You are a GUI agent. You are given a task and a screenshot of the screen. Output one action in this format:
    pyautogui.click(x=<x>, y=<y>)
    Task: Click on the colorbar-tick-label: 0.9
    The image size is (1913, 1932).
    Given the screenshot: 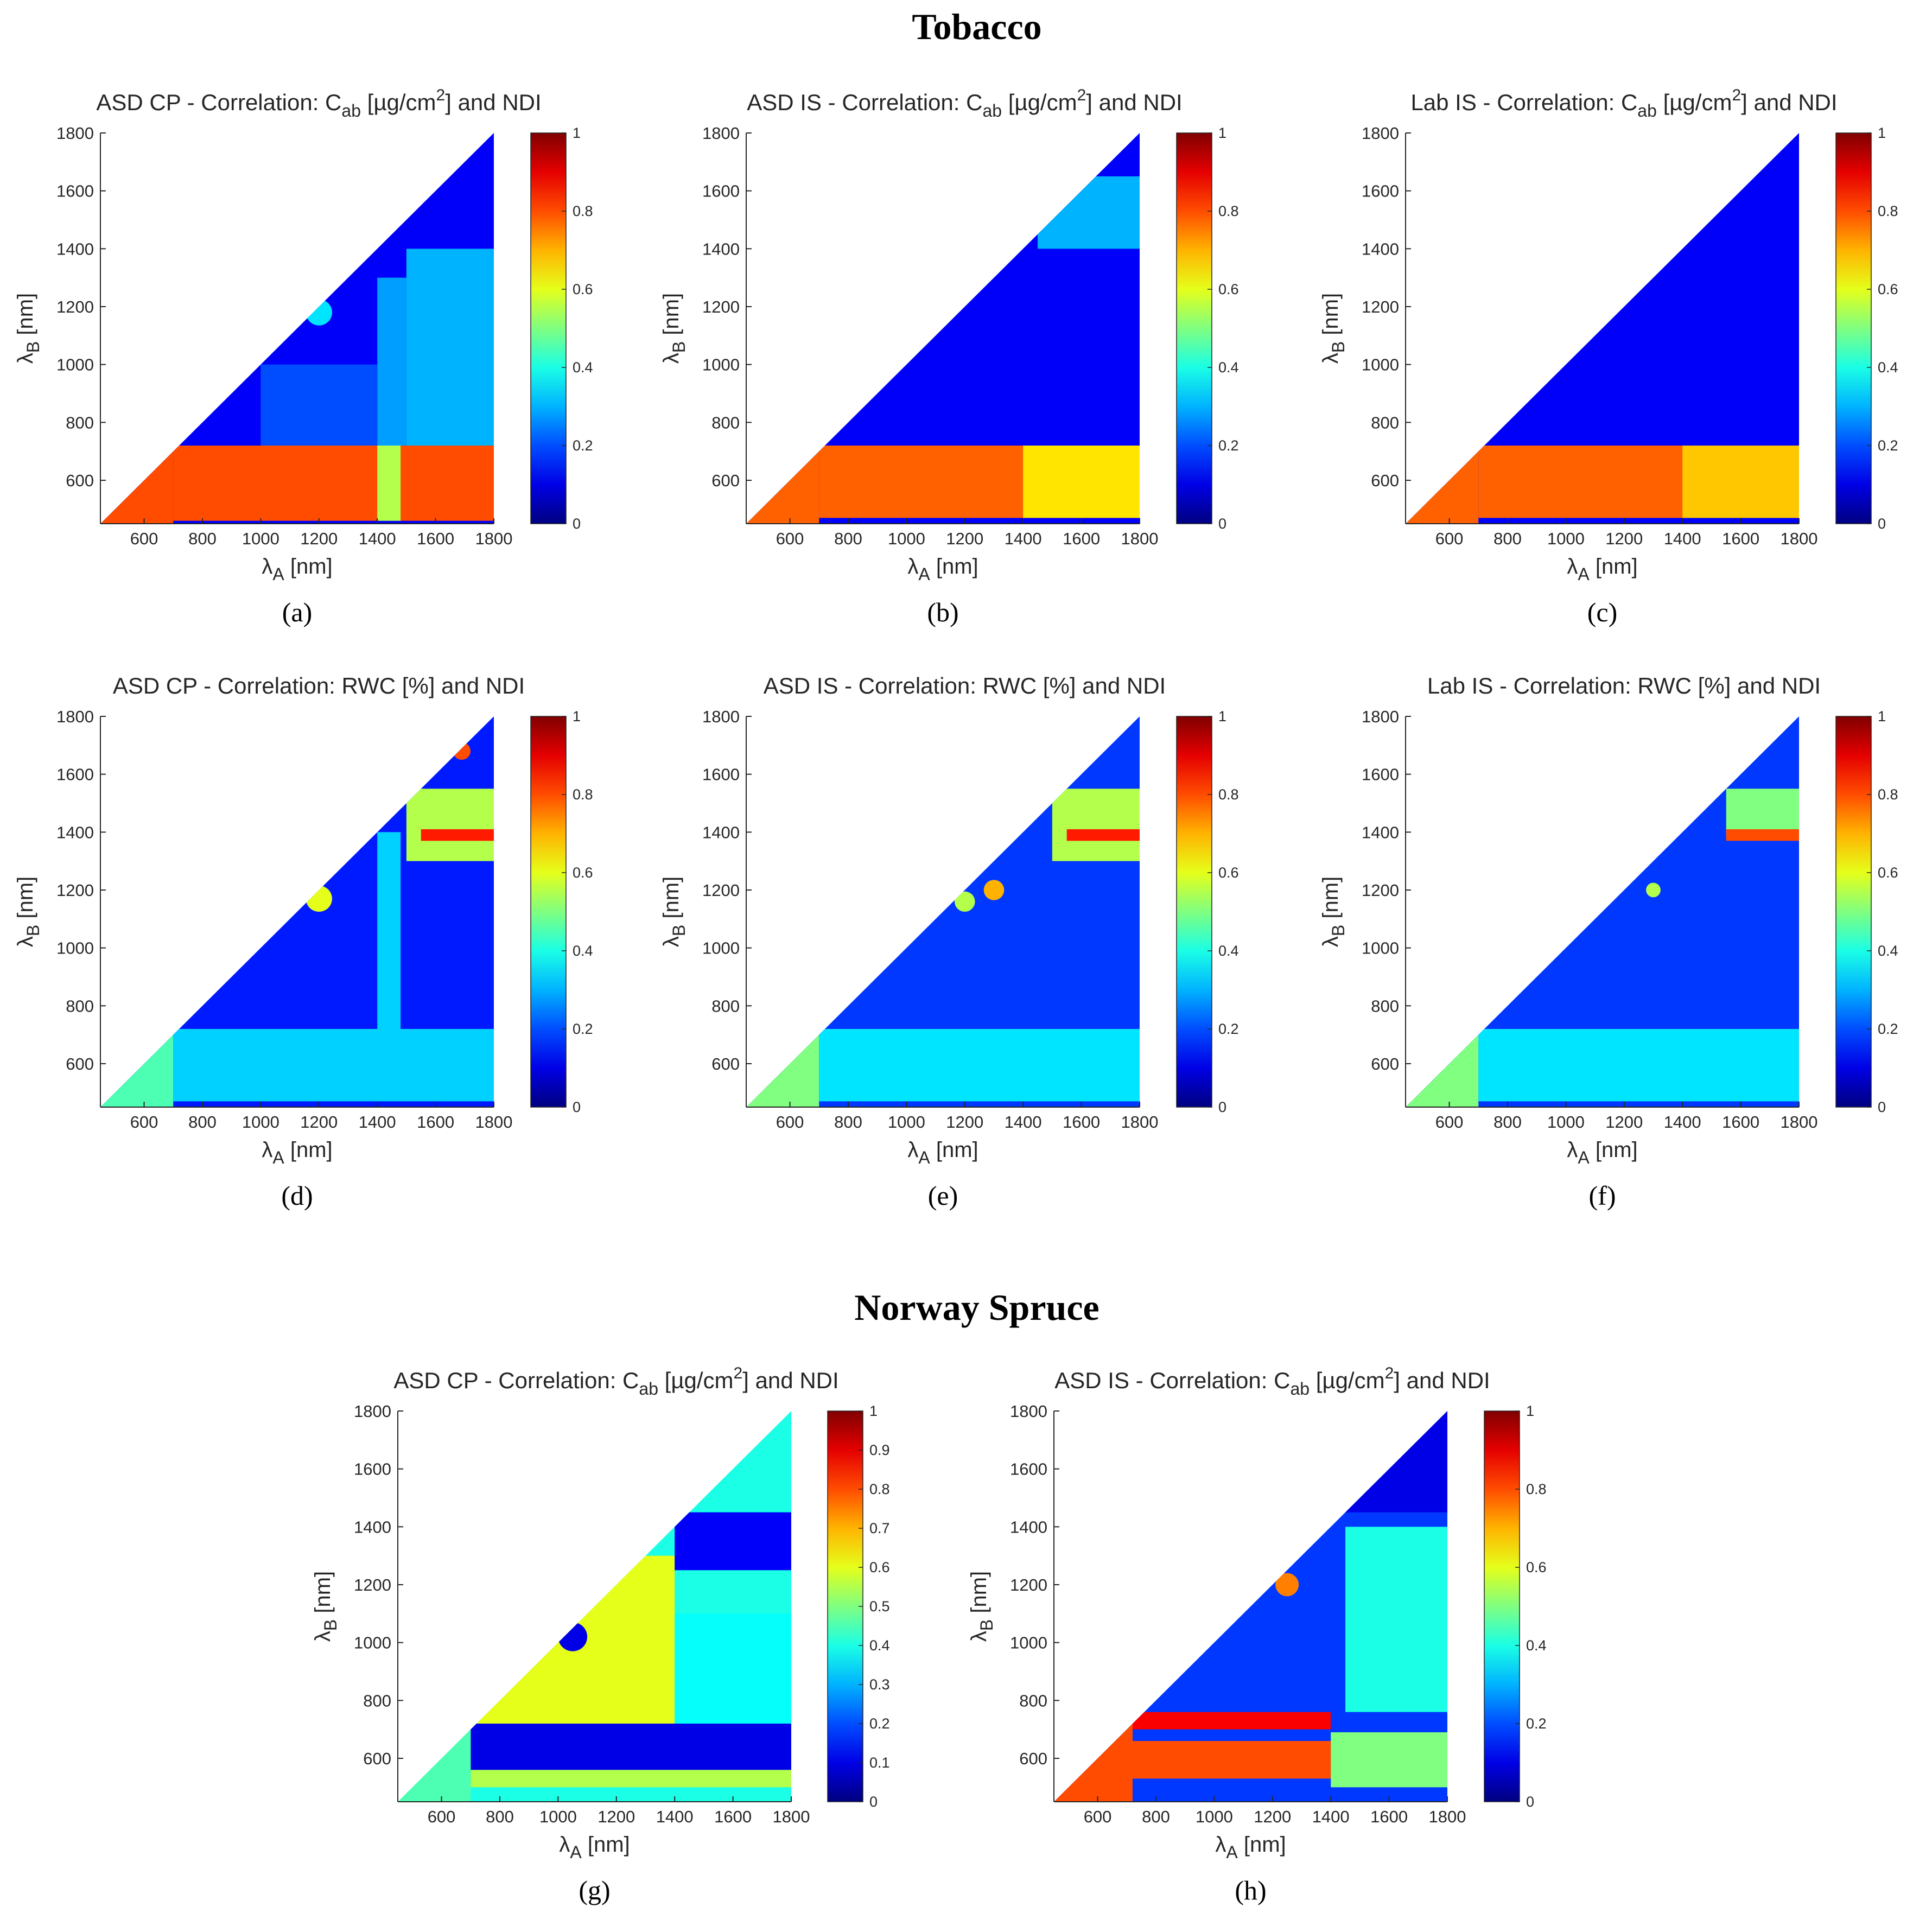 What is the action you would take?
    pyautogui.click(x=879, y=1450)
    